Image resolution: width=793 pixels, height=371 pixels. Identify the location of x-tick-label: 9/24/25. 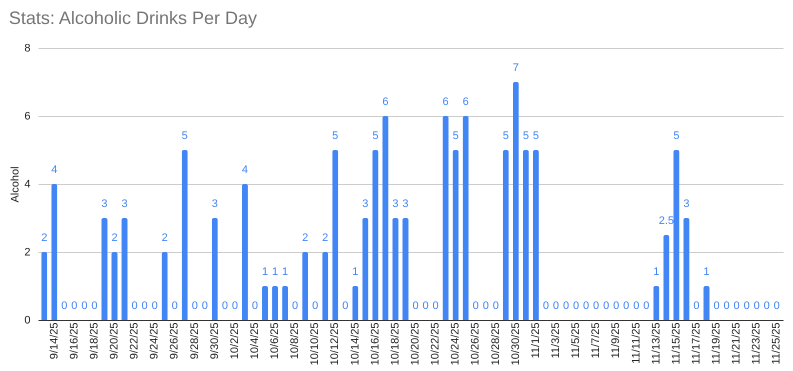
(154, 341).